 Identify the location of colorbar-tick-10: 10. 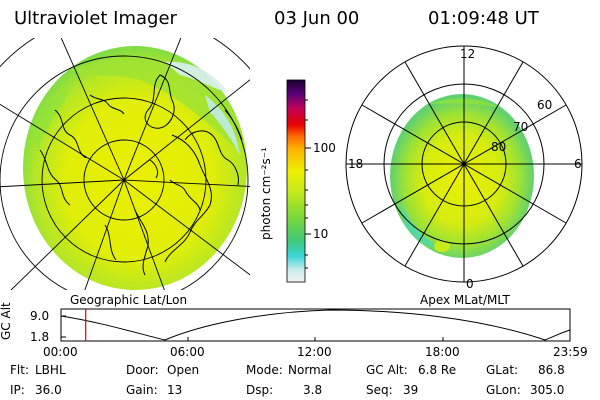
(321, 234).